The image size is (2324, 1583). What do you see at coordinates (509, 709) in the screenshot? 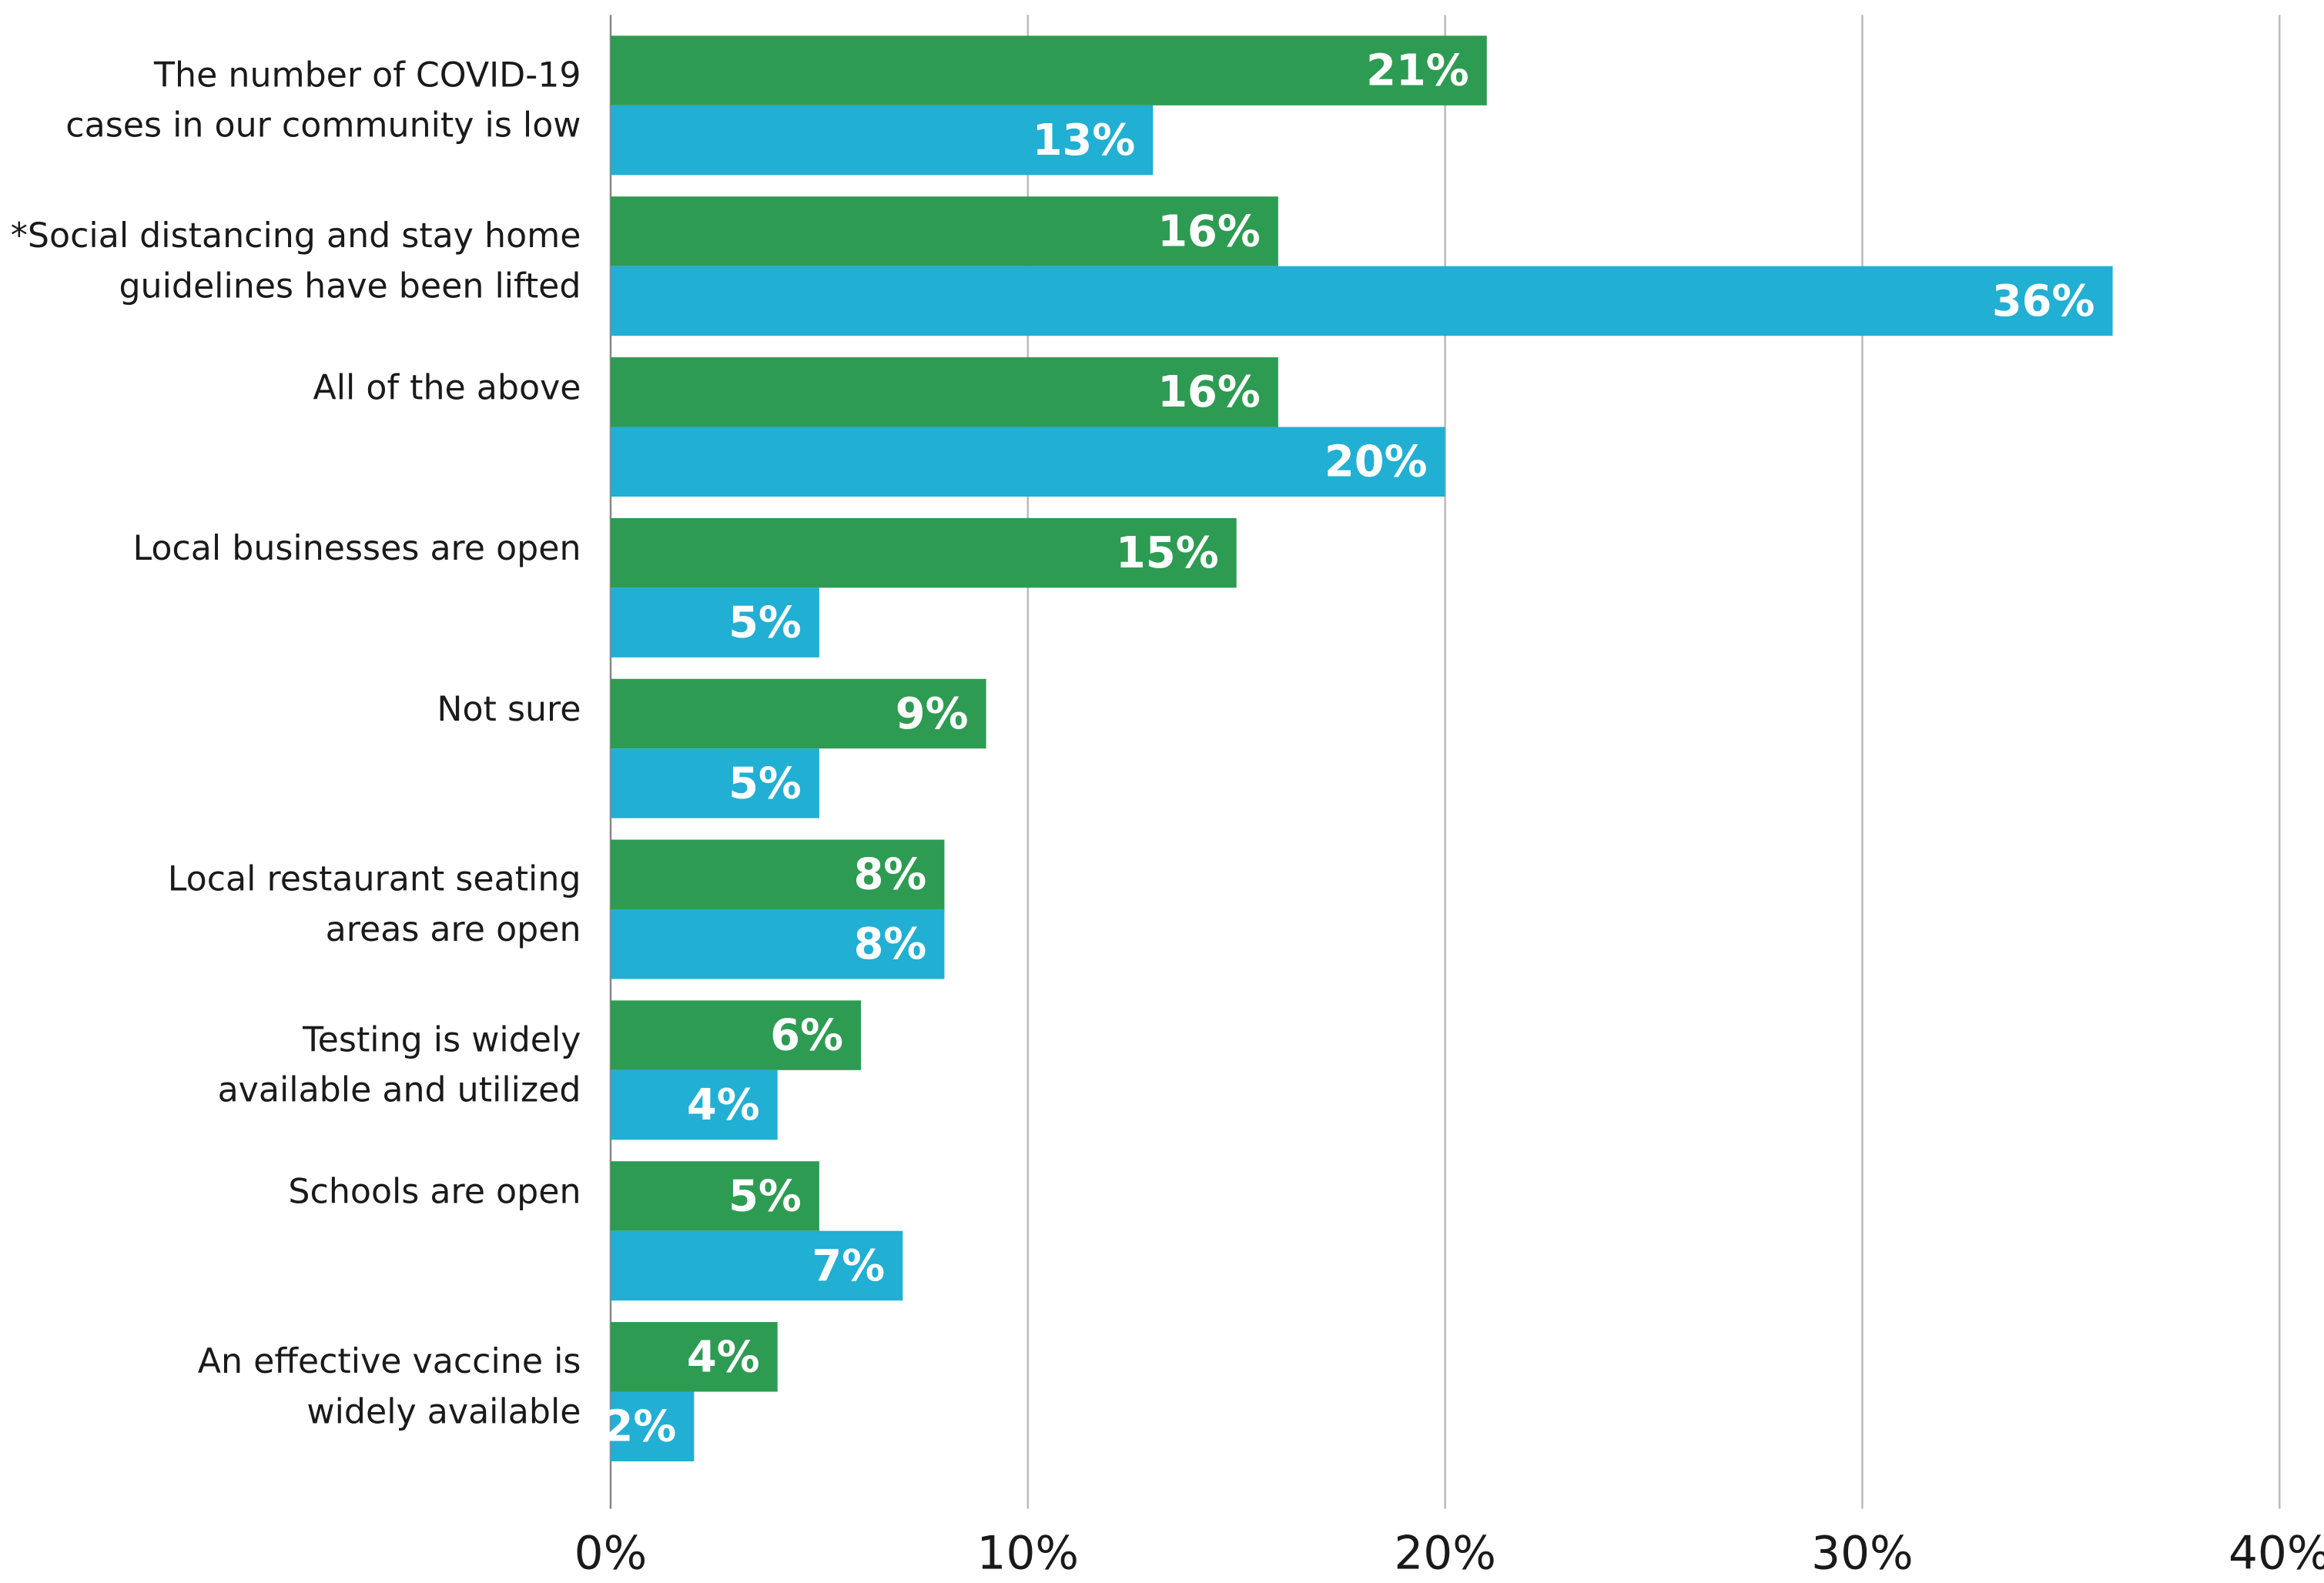
I see `category-label: Not sure` at bounding box center [509, 709].